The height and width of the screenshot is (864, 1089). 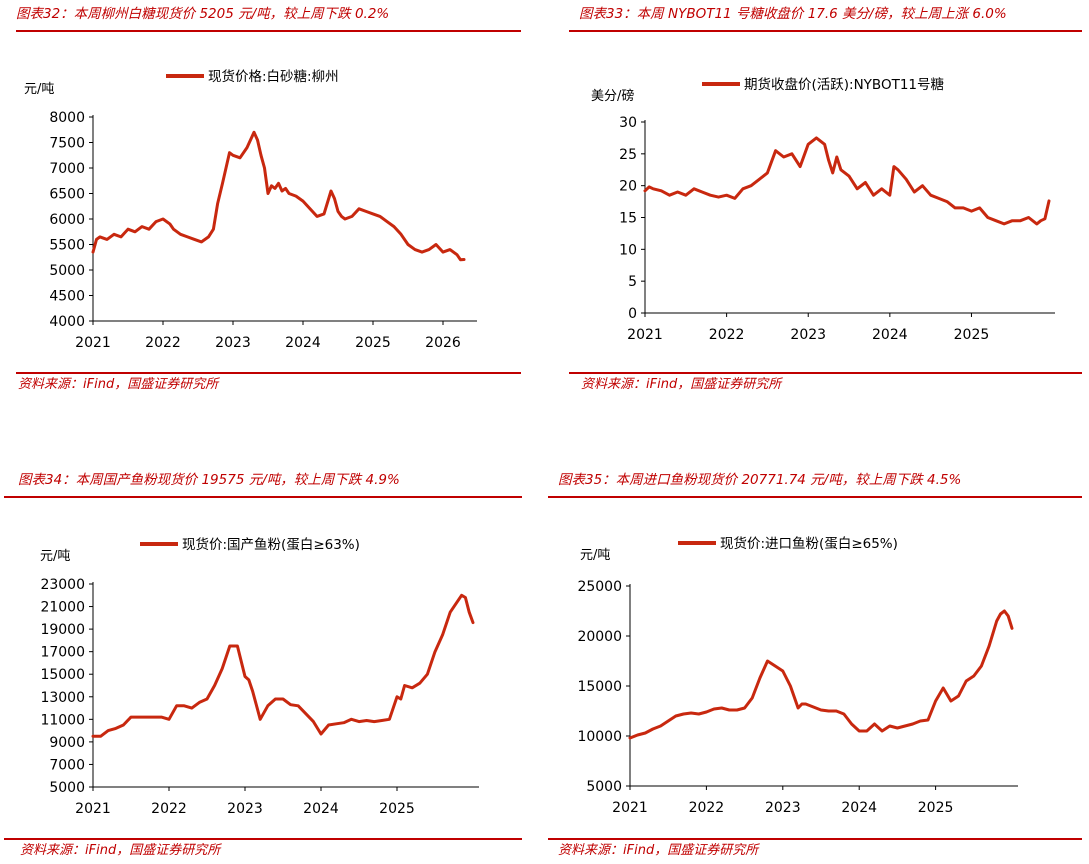 I want to click on y-tick-label: 4000, so click(x=67, y=322).